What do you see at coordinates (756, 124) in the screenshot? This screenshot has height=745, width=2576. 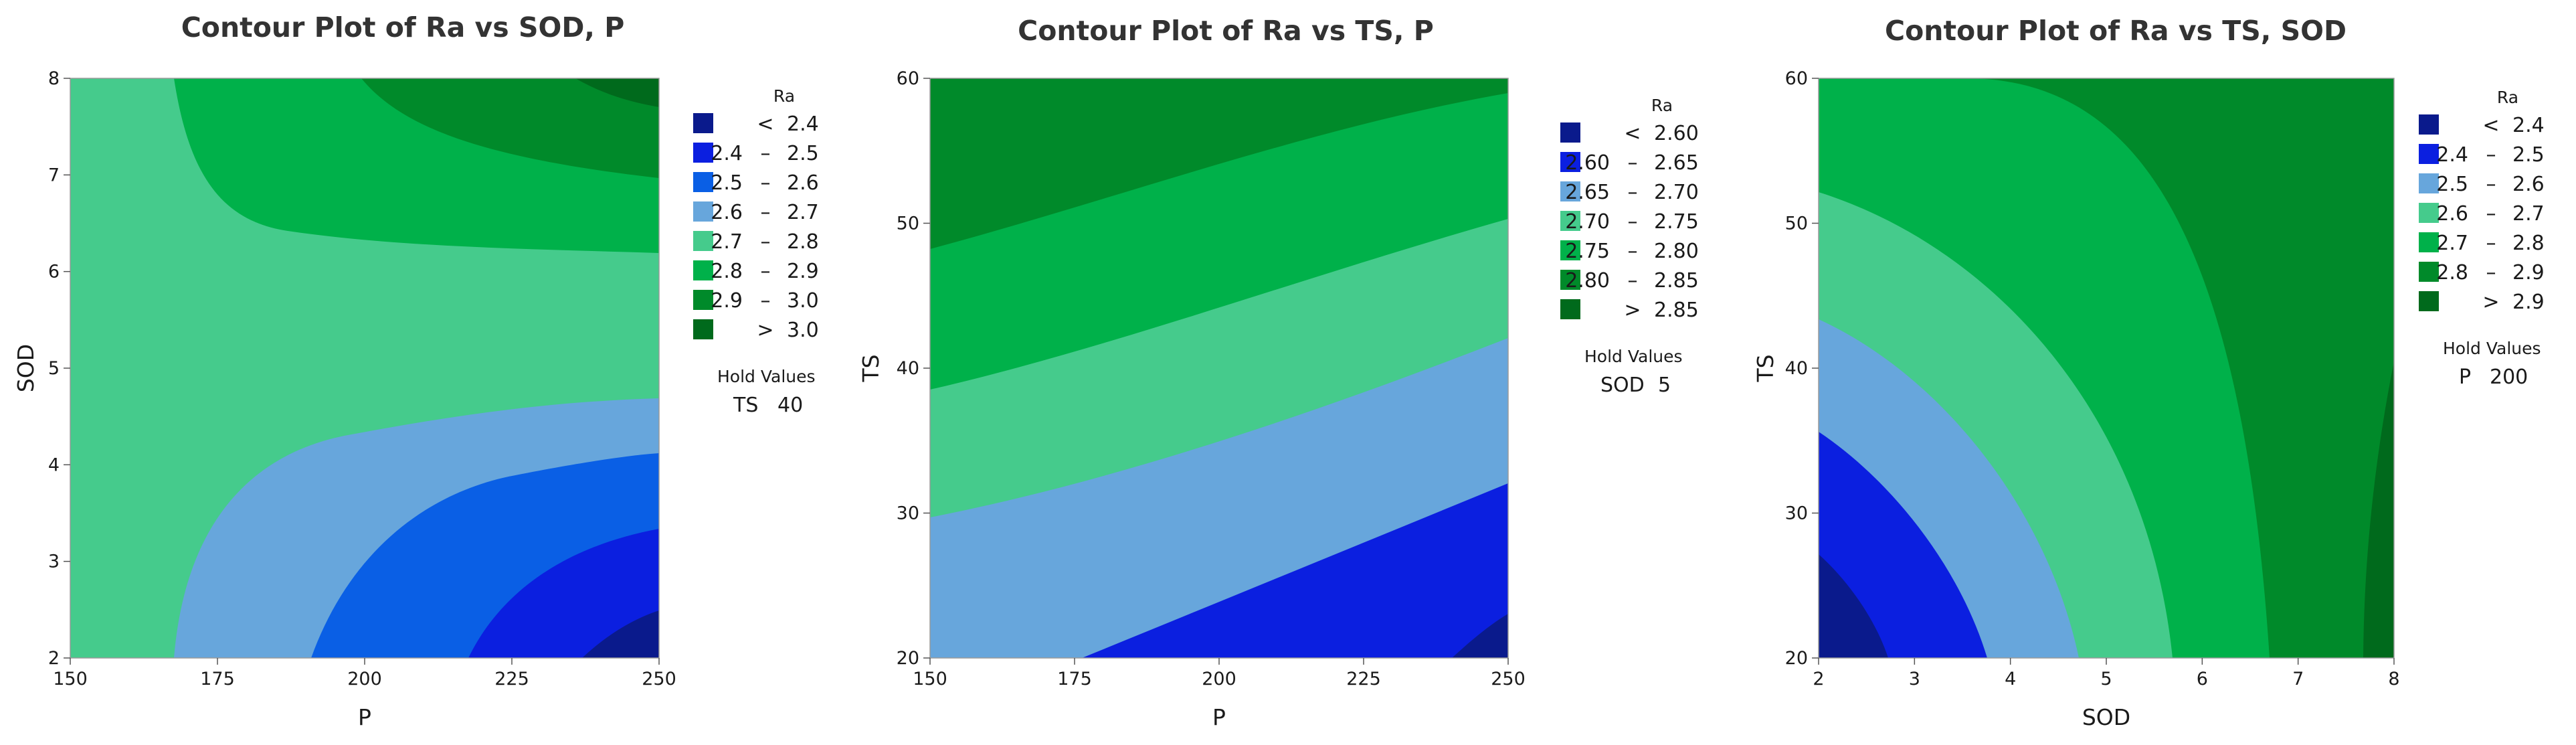 I see `legend-entry: <2.4` at bounding box center [756, 124].